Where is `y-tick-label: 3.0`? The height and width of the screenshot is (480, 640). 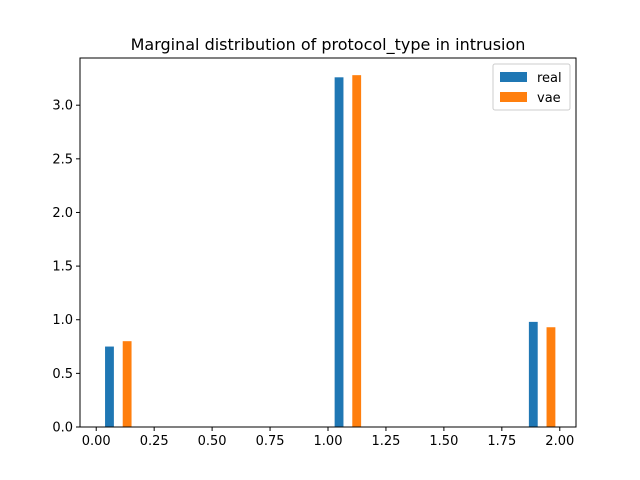
y-tick-label: 3.0 is located at coordinates (62, 106).